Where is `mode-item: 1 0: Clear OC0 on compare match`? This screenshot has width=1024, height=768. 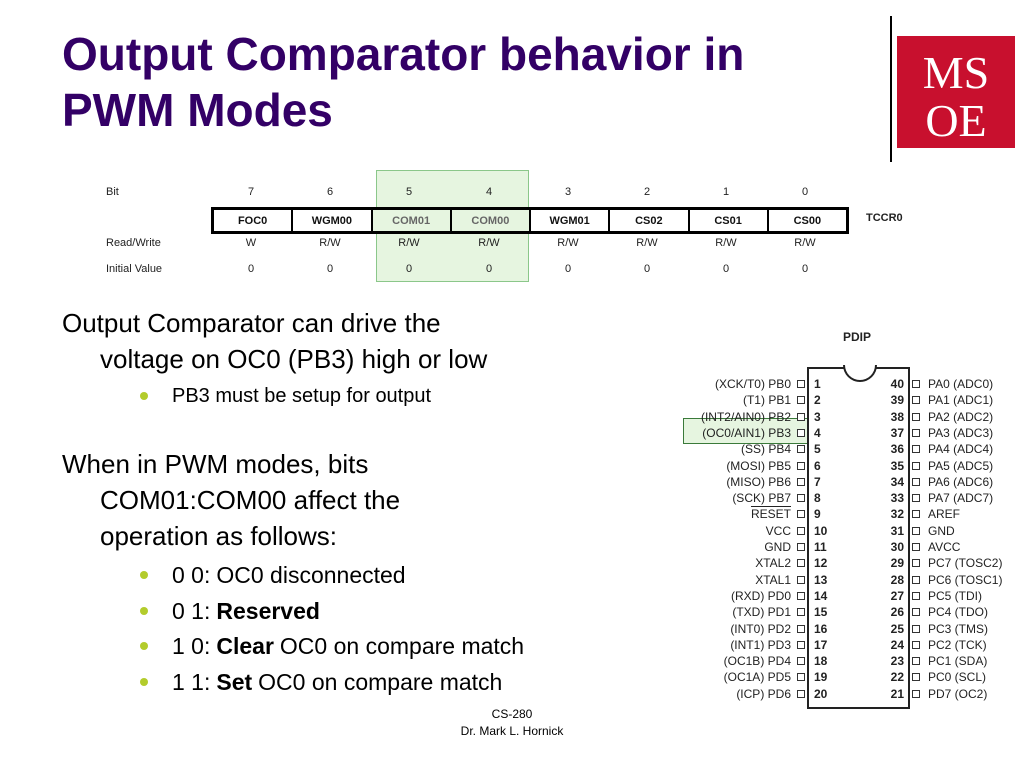 mode-item: 1 0: Clear OC0 on compare match is located at coordinates (332, 646).